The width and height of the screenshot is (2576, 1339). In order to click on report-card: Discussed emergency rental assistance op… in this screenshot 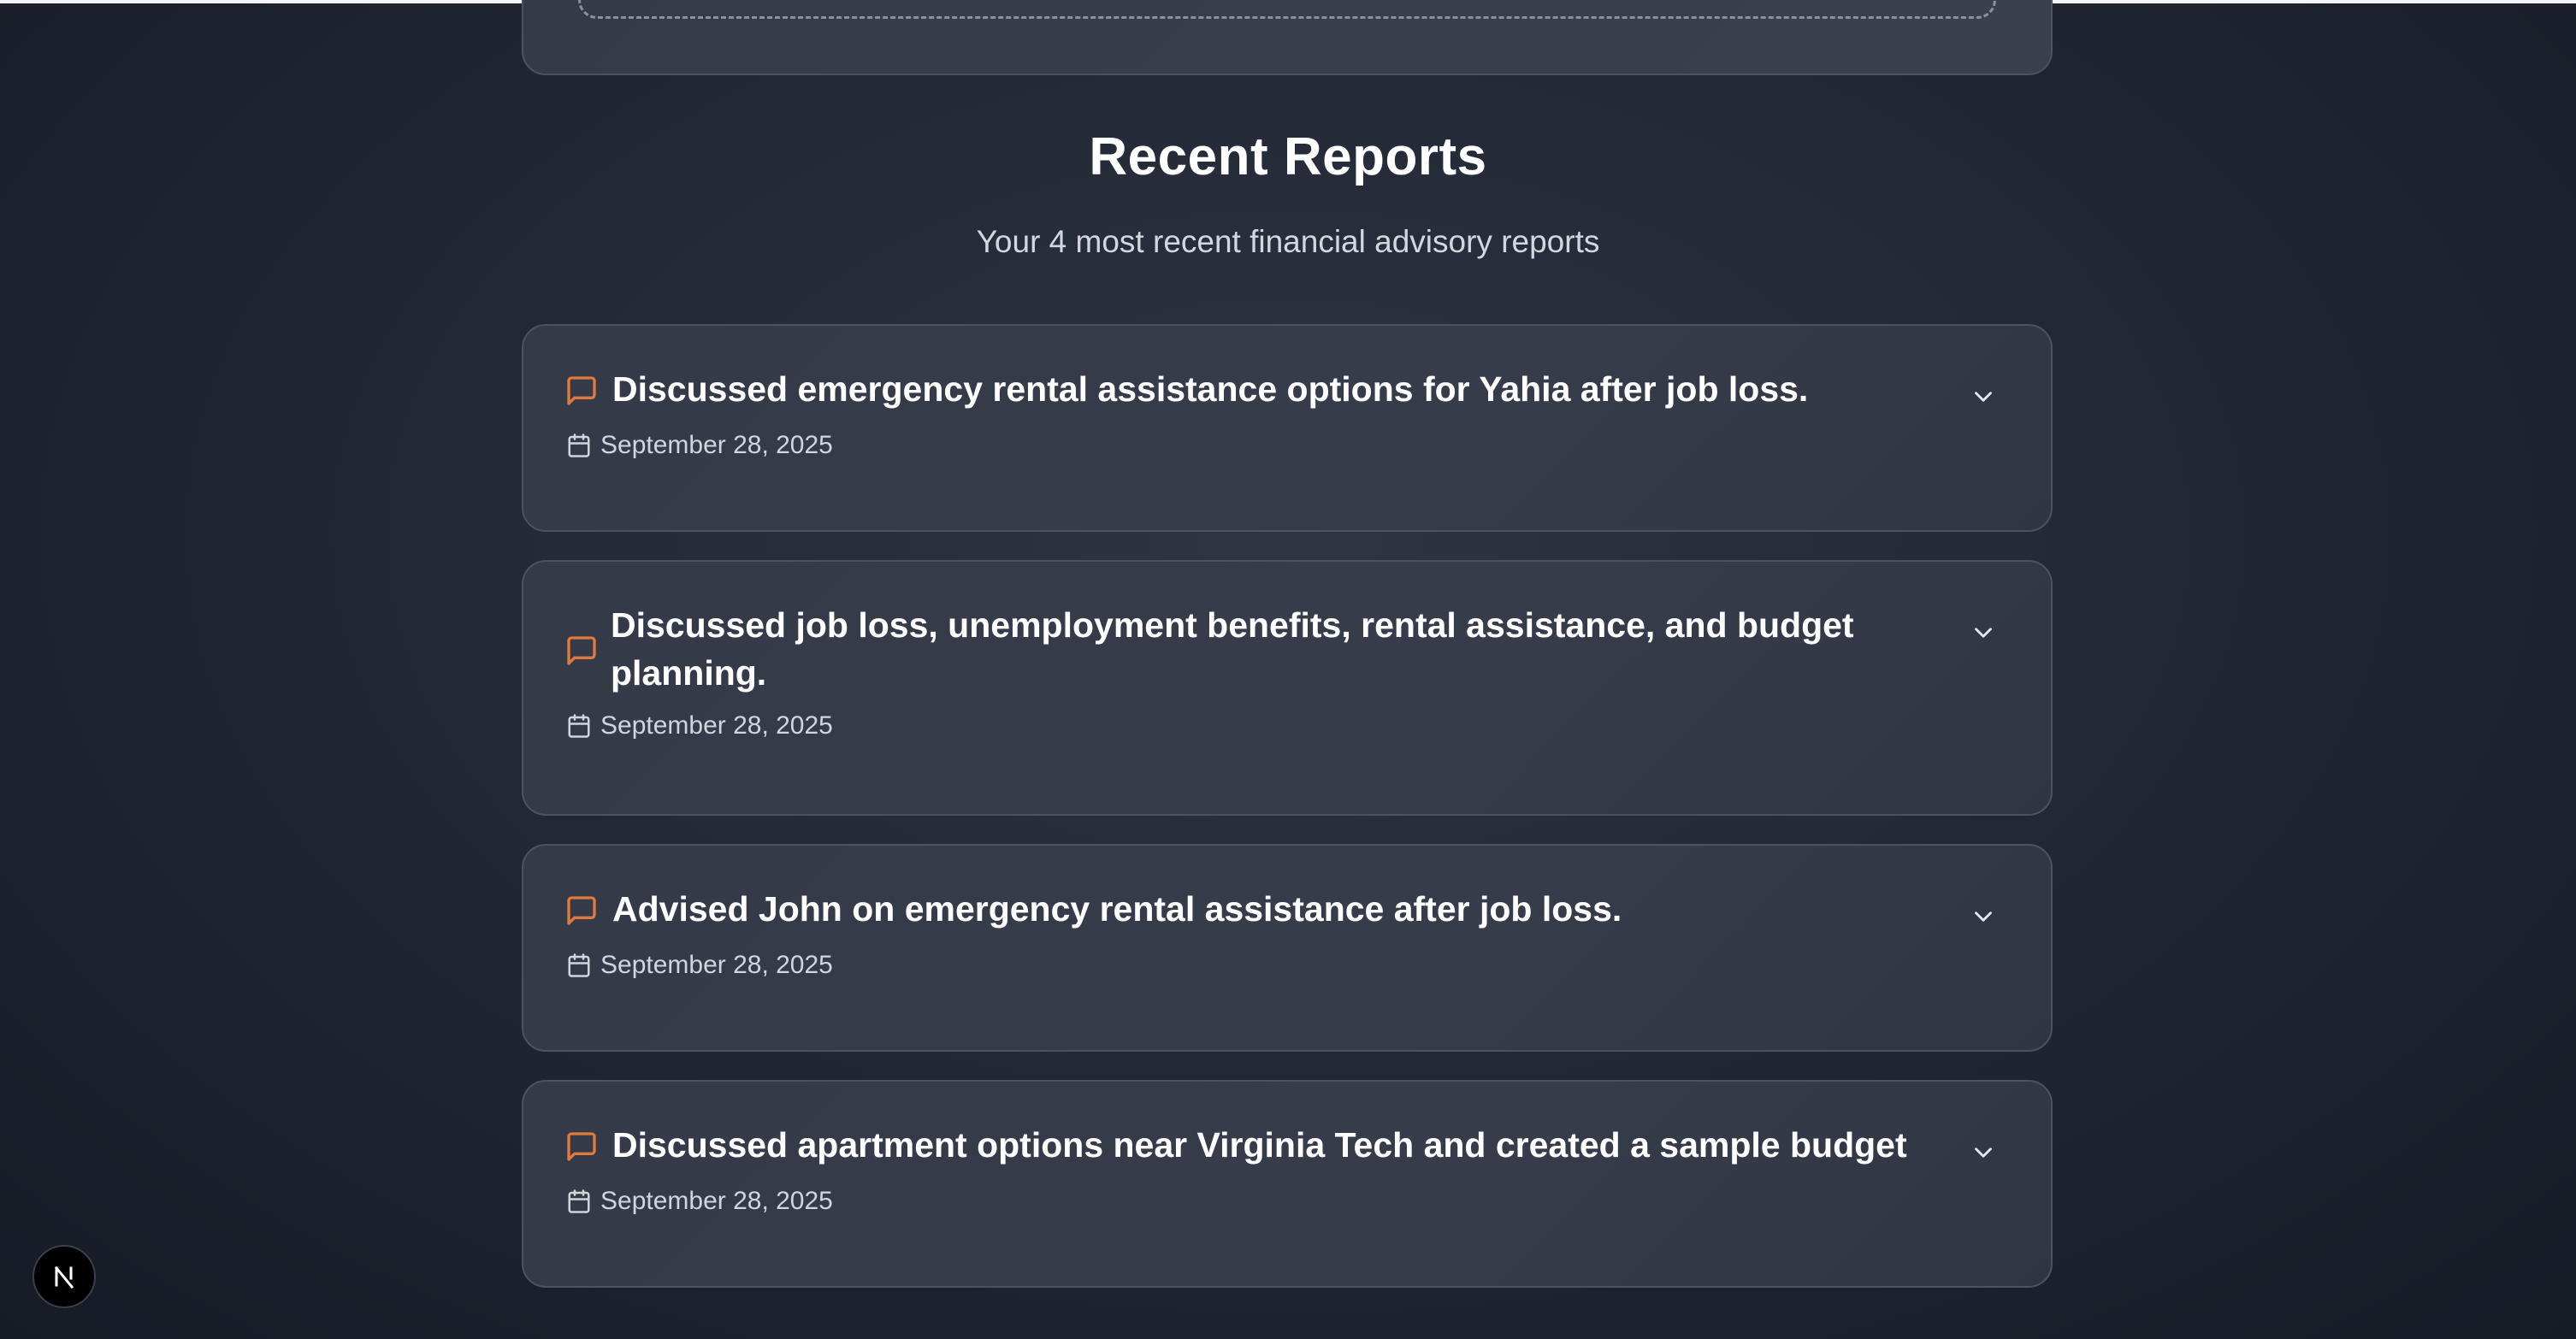, I will do `click(1287, 428)`.